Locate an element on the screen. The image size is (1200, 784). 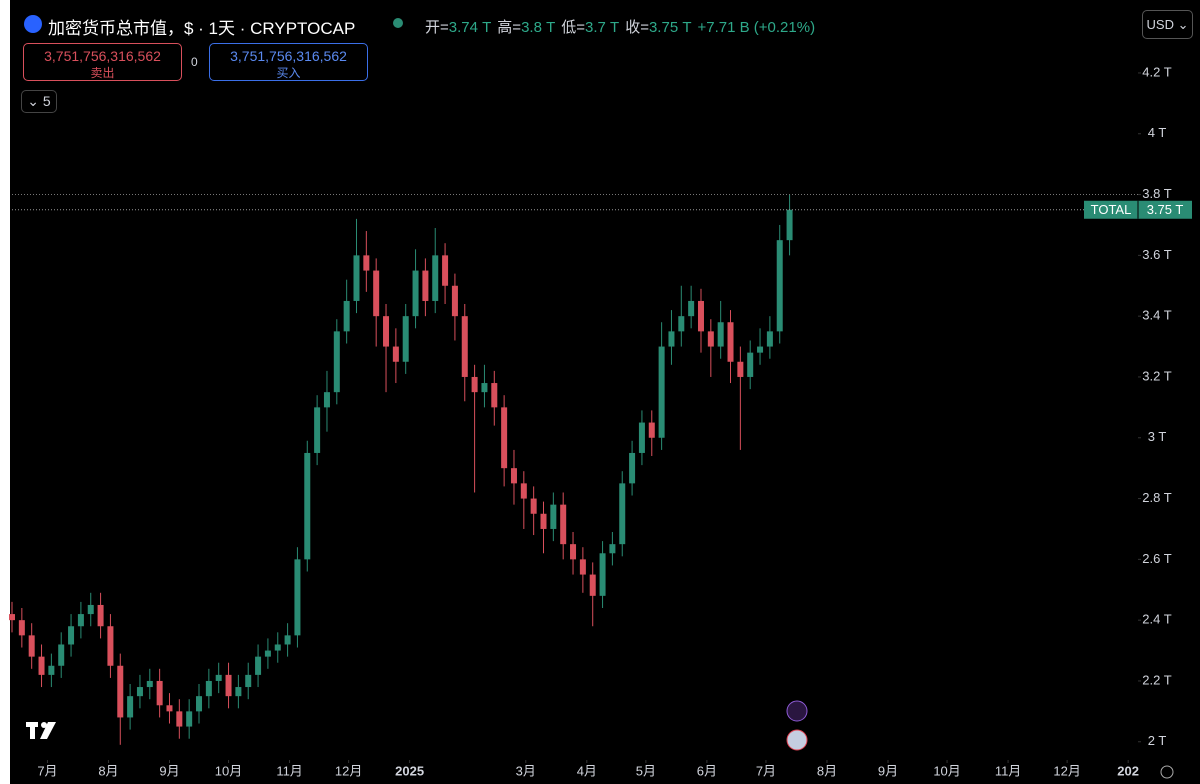
y-tick-label: 3 T is located at coordinates (1157, 436).